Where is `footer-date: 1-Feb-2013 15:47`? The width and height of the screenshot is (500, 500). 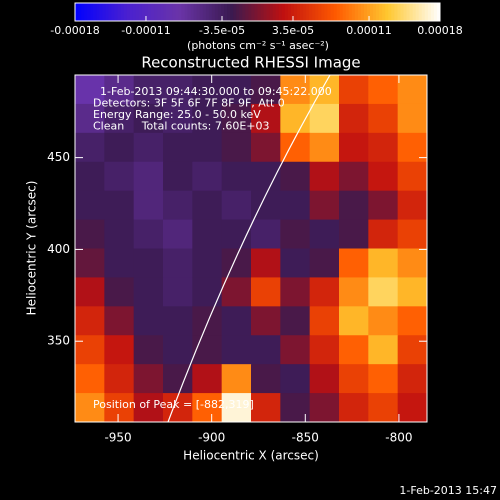 footer-date: 1-Feb-2013 15:47 is located at coordinates (448, 490).